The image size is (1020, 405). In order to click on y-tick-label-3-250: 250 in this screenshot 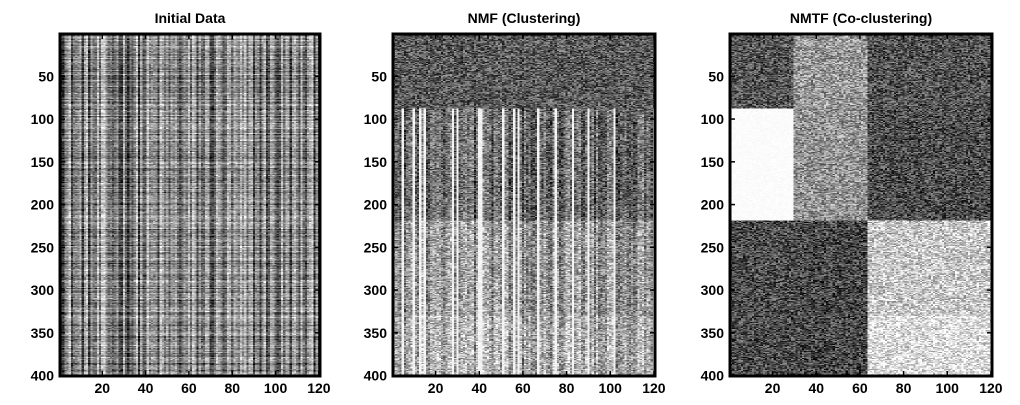, I will do `click(713, 247)`.